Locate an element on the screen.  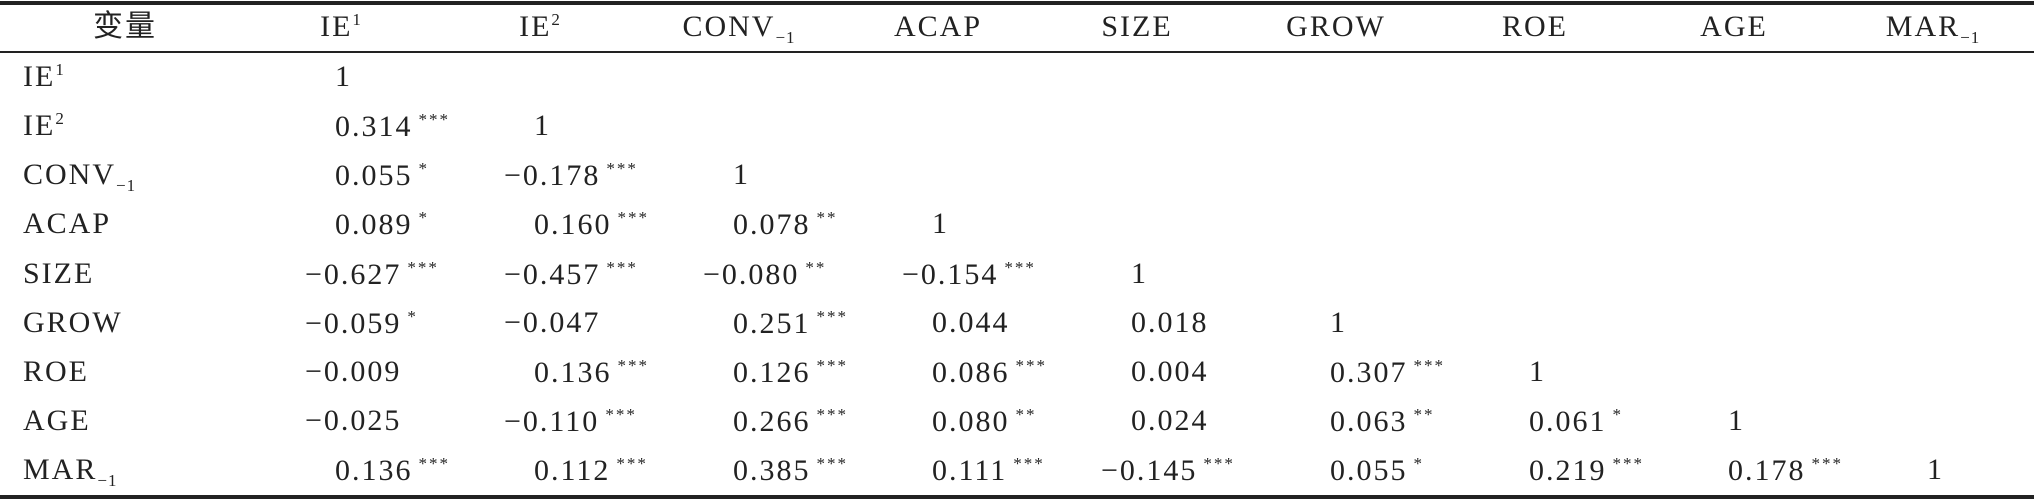
row-label: SIZE is located at coordinates (59, 273).